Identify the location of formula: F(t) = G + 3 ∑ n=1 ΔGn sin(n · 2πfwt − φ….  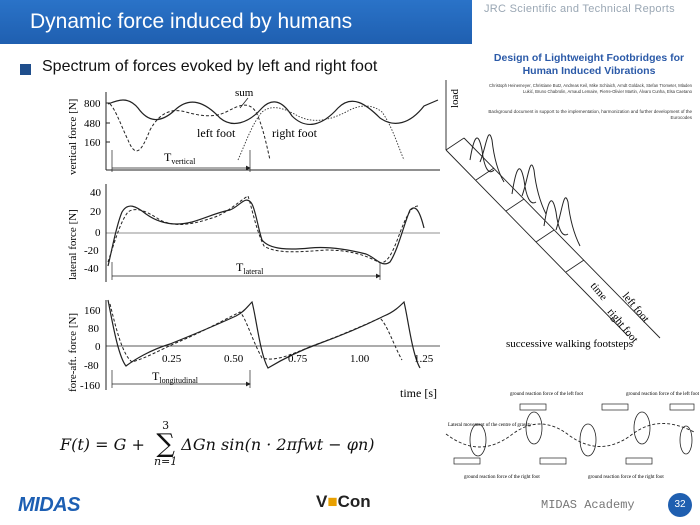
(217, 444).